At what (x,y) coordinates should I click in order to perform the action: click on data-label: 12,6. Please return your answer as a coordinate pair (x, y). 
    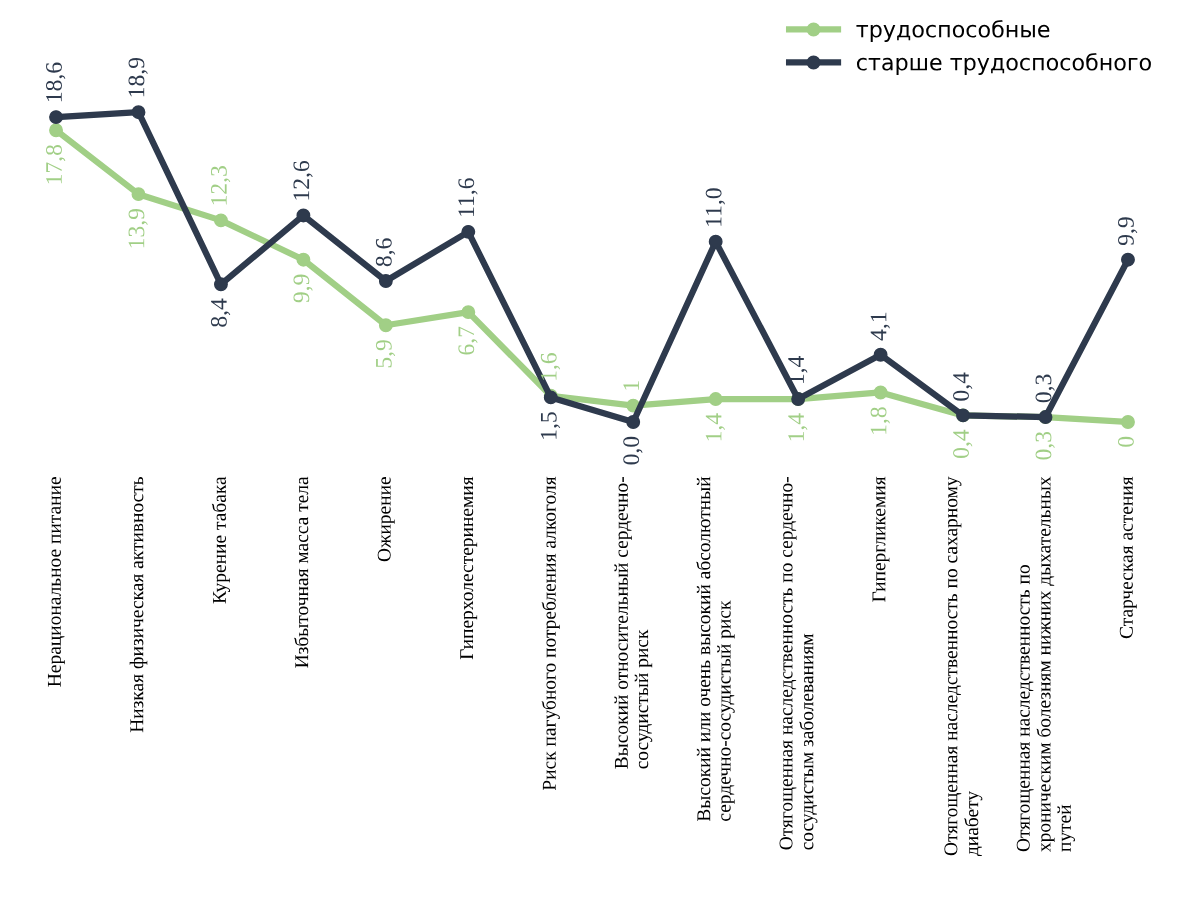
    Looking at the image, I should click on (303, 180).